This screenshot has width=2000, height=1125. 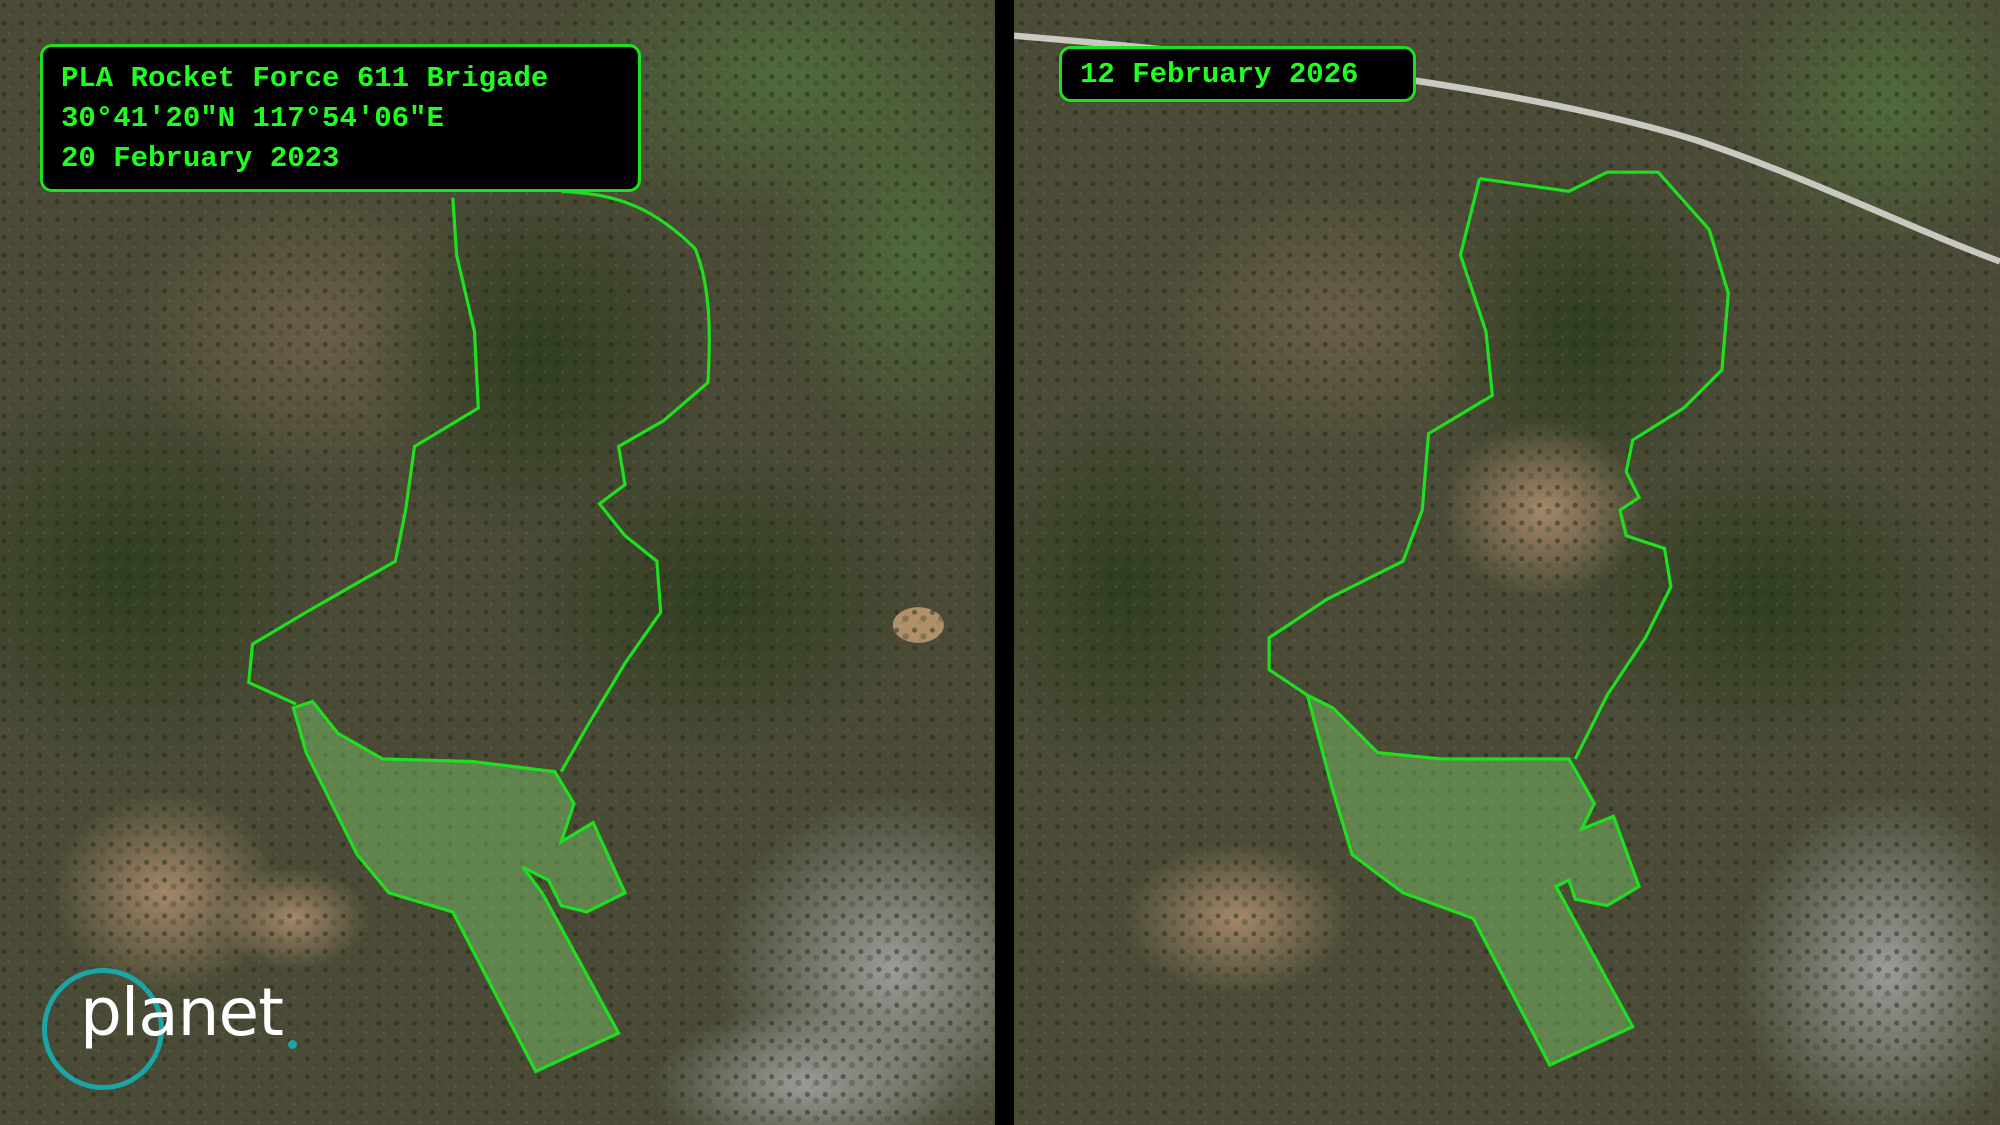 I want to click on right-base-area, so click(x=1472, y=880).